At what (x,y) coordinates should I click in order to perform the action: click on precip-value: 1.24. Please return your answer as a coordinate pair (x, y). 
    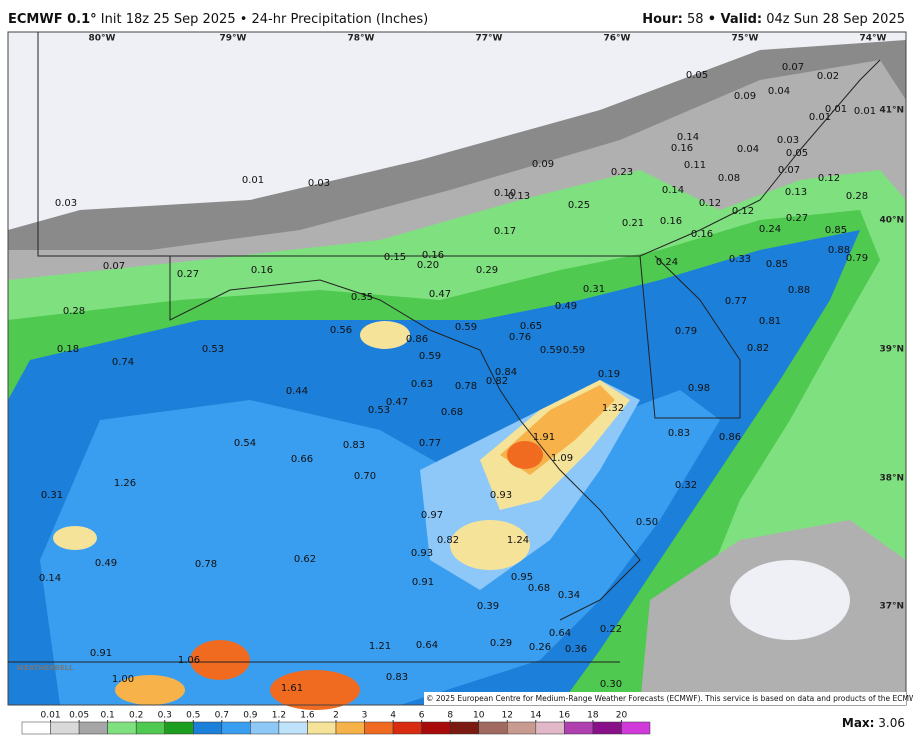
    Looking at the image, I should click on (518, 540).